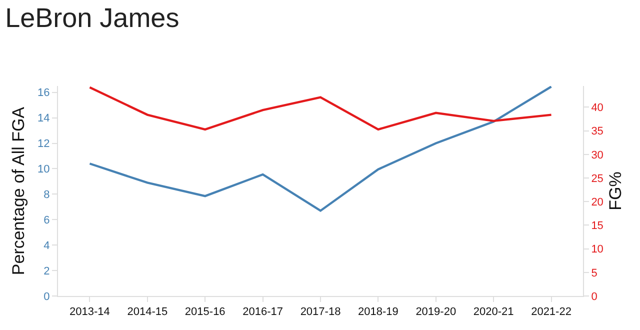 The height and width of the screenshot is (330, 640). What do you see at coordinates (47, 246) in the screenshot?
I see `y-tick-label: 4` at bounding box center [47, 246].